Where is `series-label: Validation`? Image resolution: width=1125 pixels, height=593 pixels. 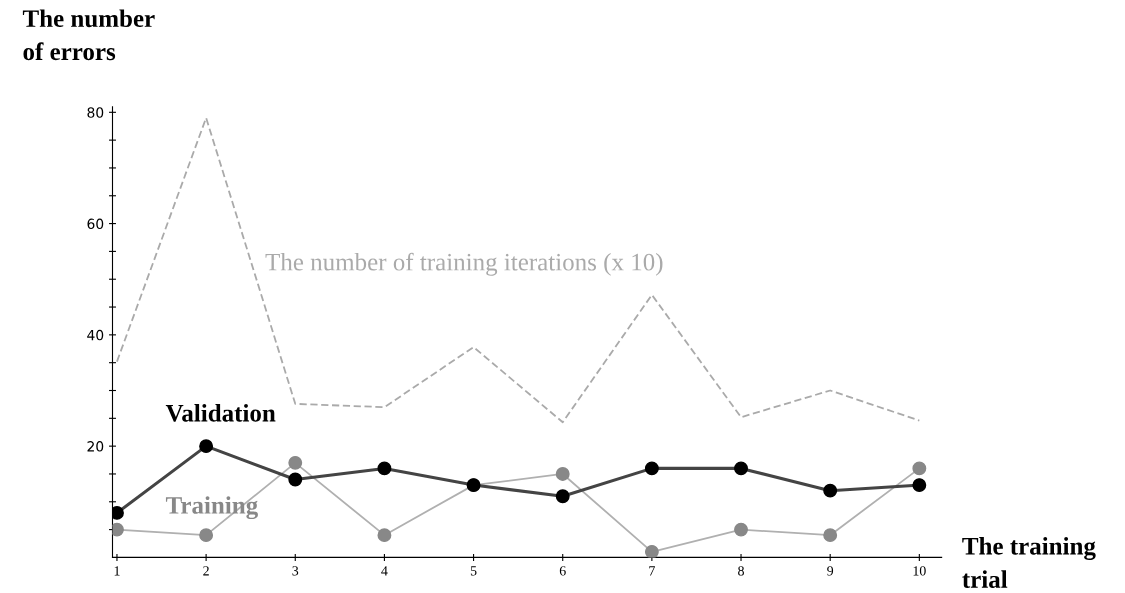
series-label: Validation is located at coordinates (220, 413).